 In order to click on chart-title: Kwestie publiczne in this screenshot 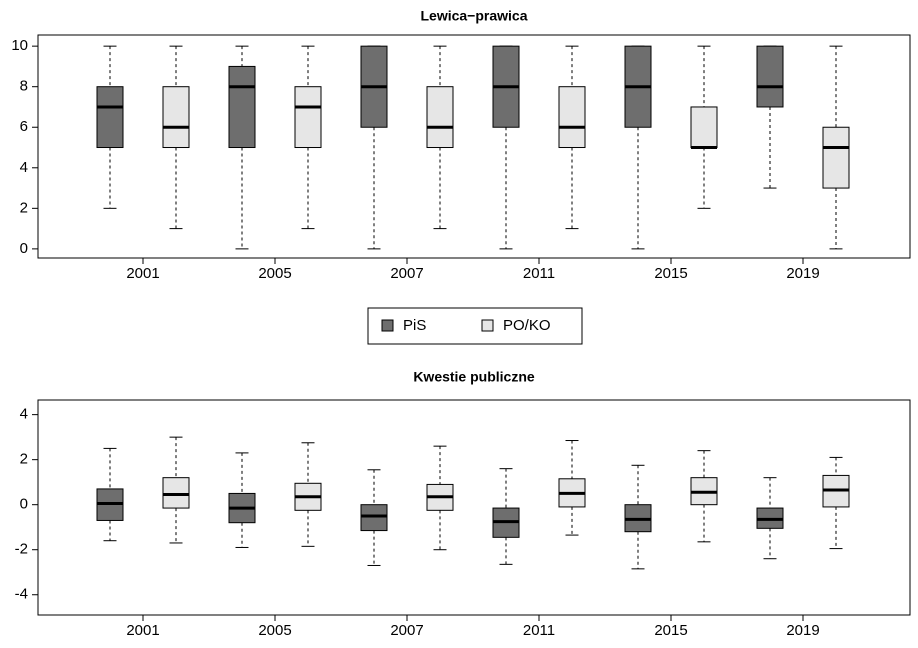, I will do `click(474, 377)`.